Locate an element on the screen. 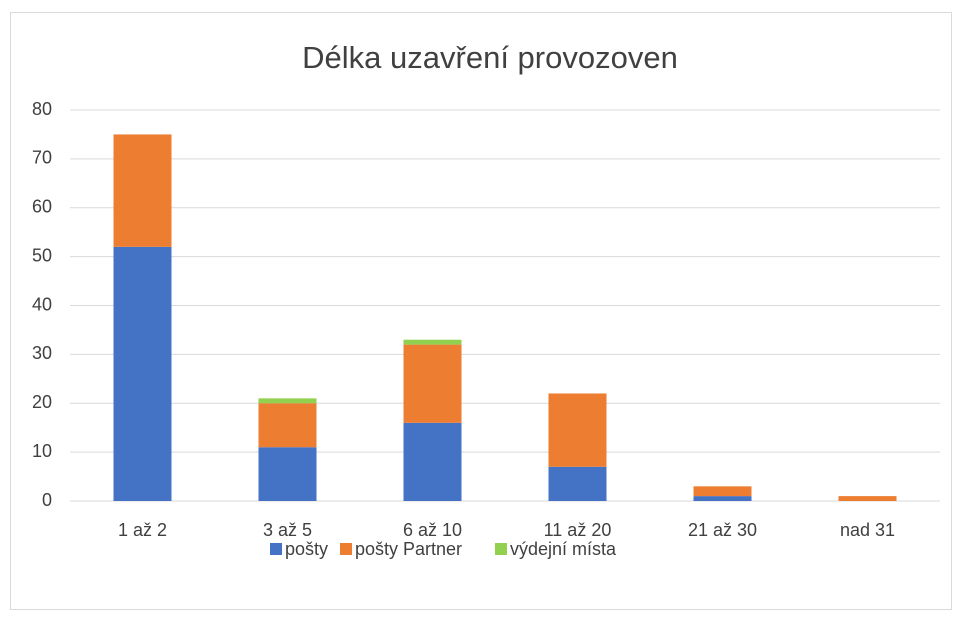  y-tick-label: 40 is located at coordinates (42, 304).